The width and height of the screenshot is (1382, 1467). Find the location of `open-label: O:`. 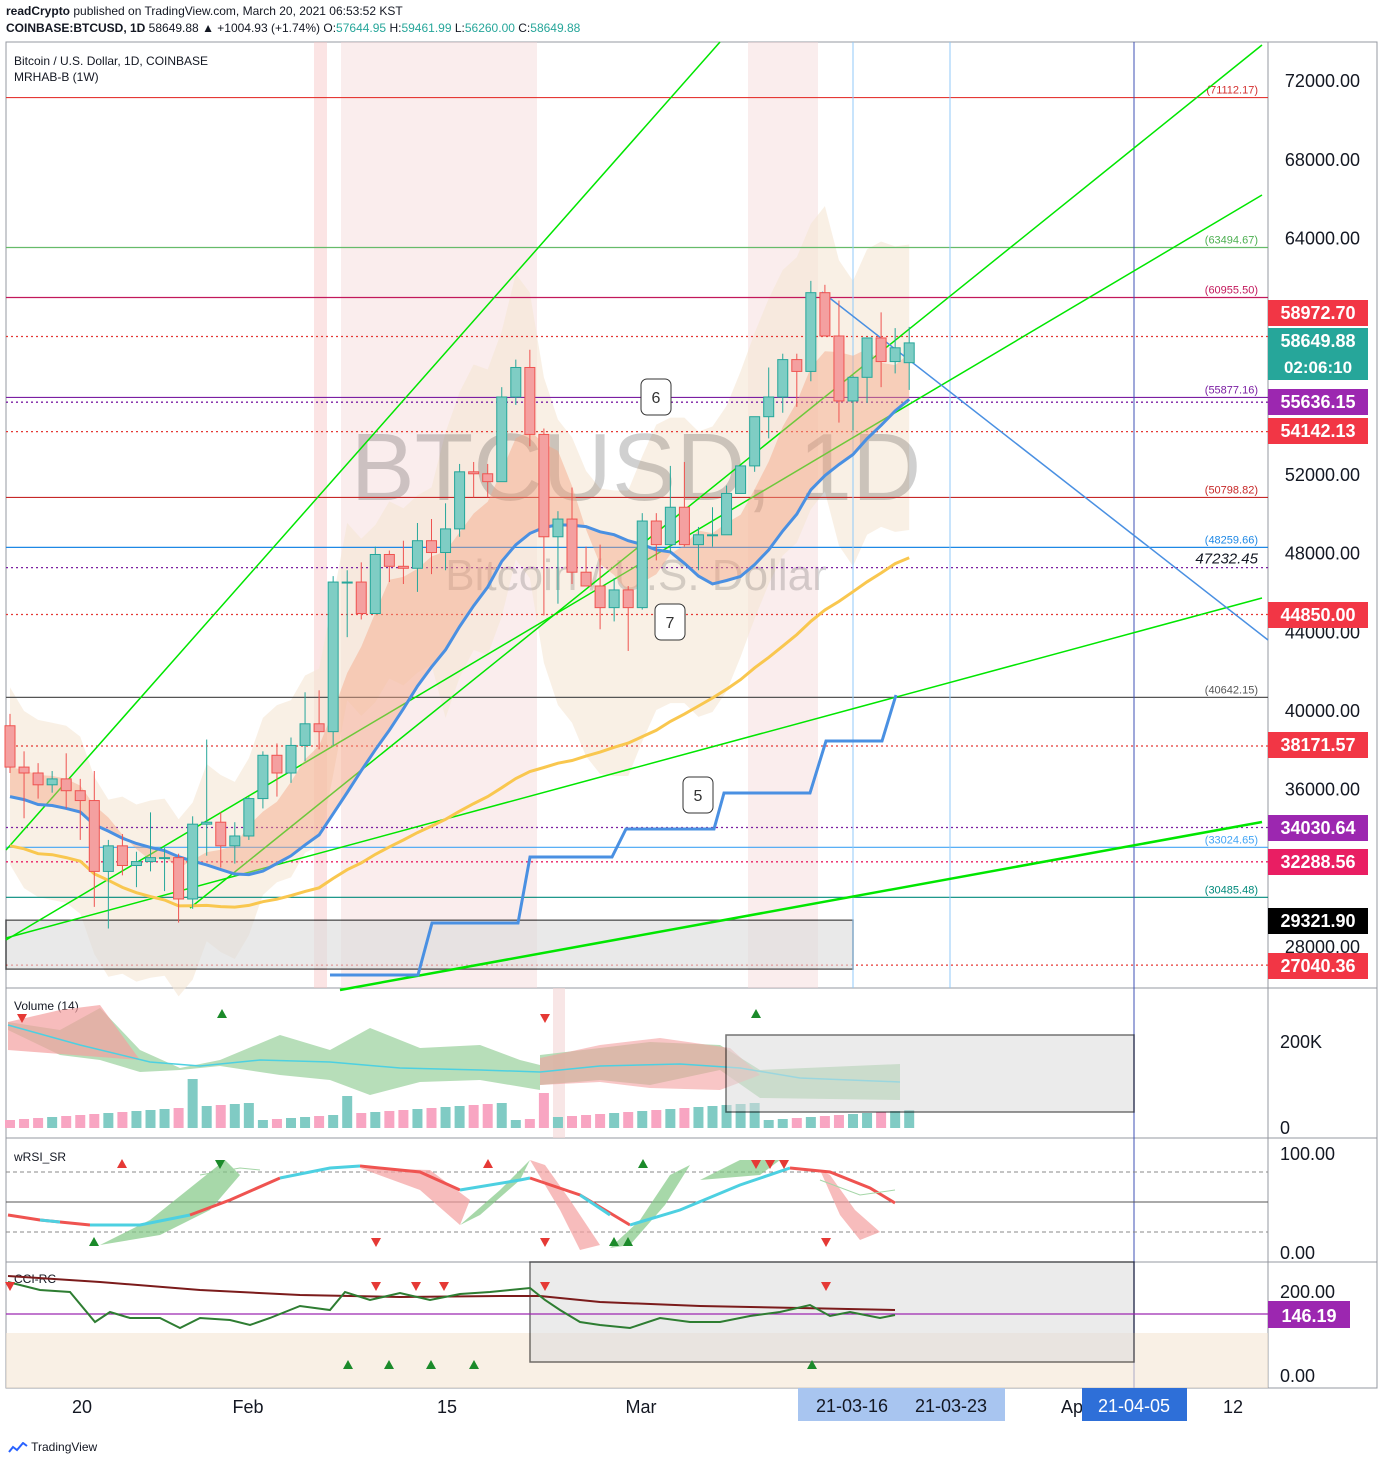

open-label: O: is located at coordinates (328, 28).